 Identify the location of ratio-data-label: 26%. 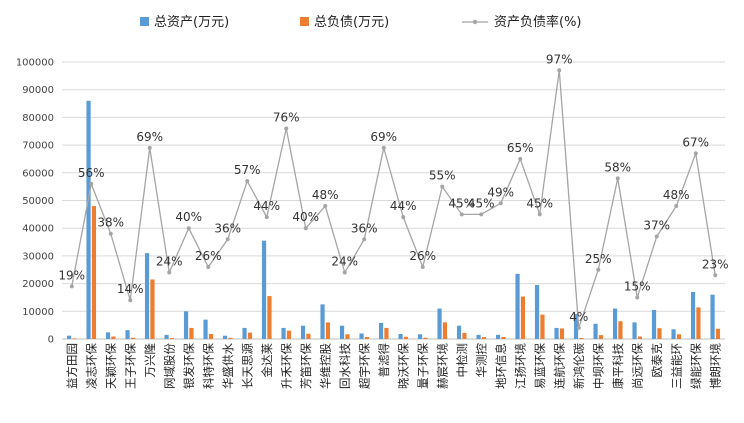
(208, 256).